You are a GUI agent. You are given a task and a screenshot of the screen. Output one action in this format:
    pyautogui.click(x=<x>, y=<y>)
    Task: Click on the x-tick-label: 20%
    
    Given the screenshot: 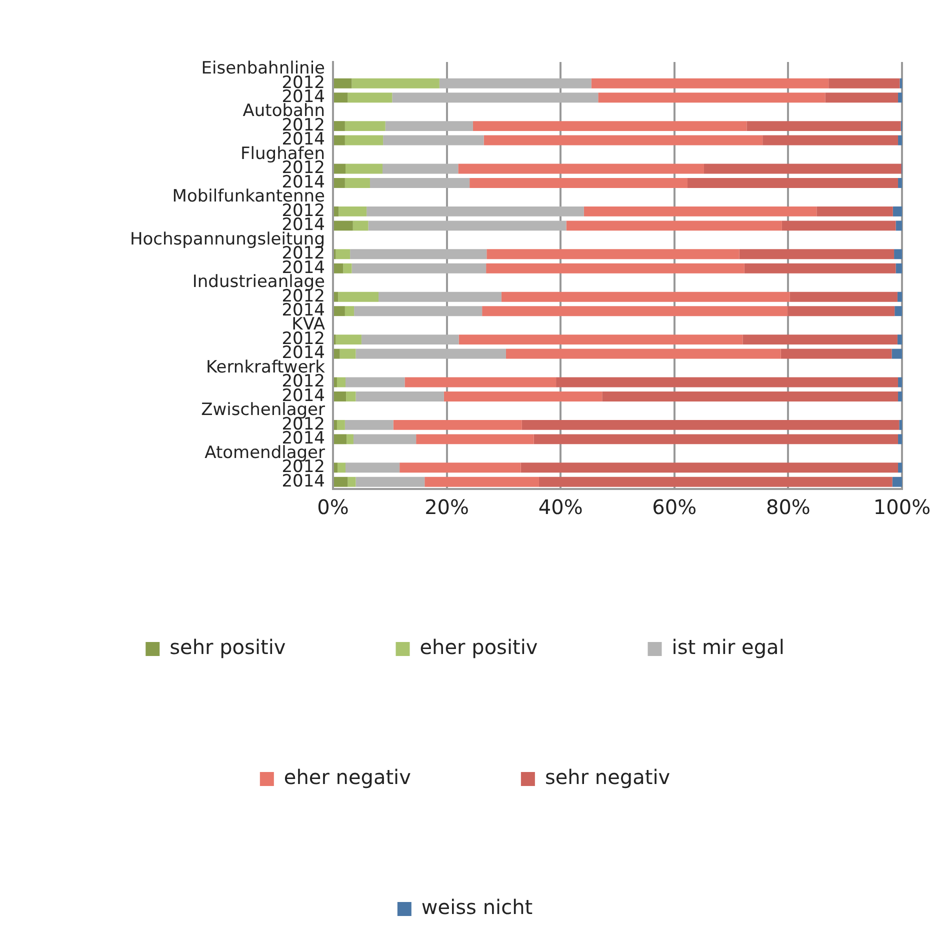 What is the action you would take?
    pyautogui.click(x=447, y=507)
    